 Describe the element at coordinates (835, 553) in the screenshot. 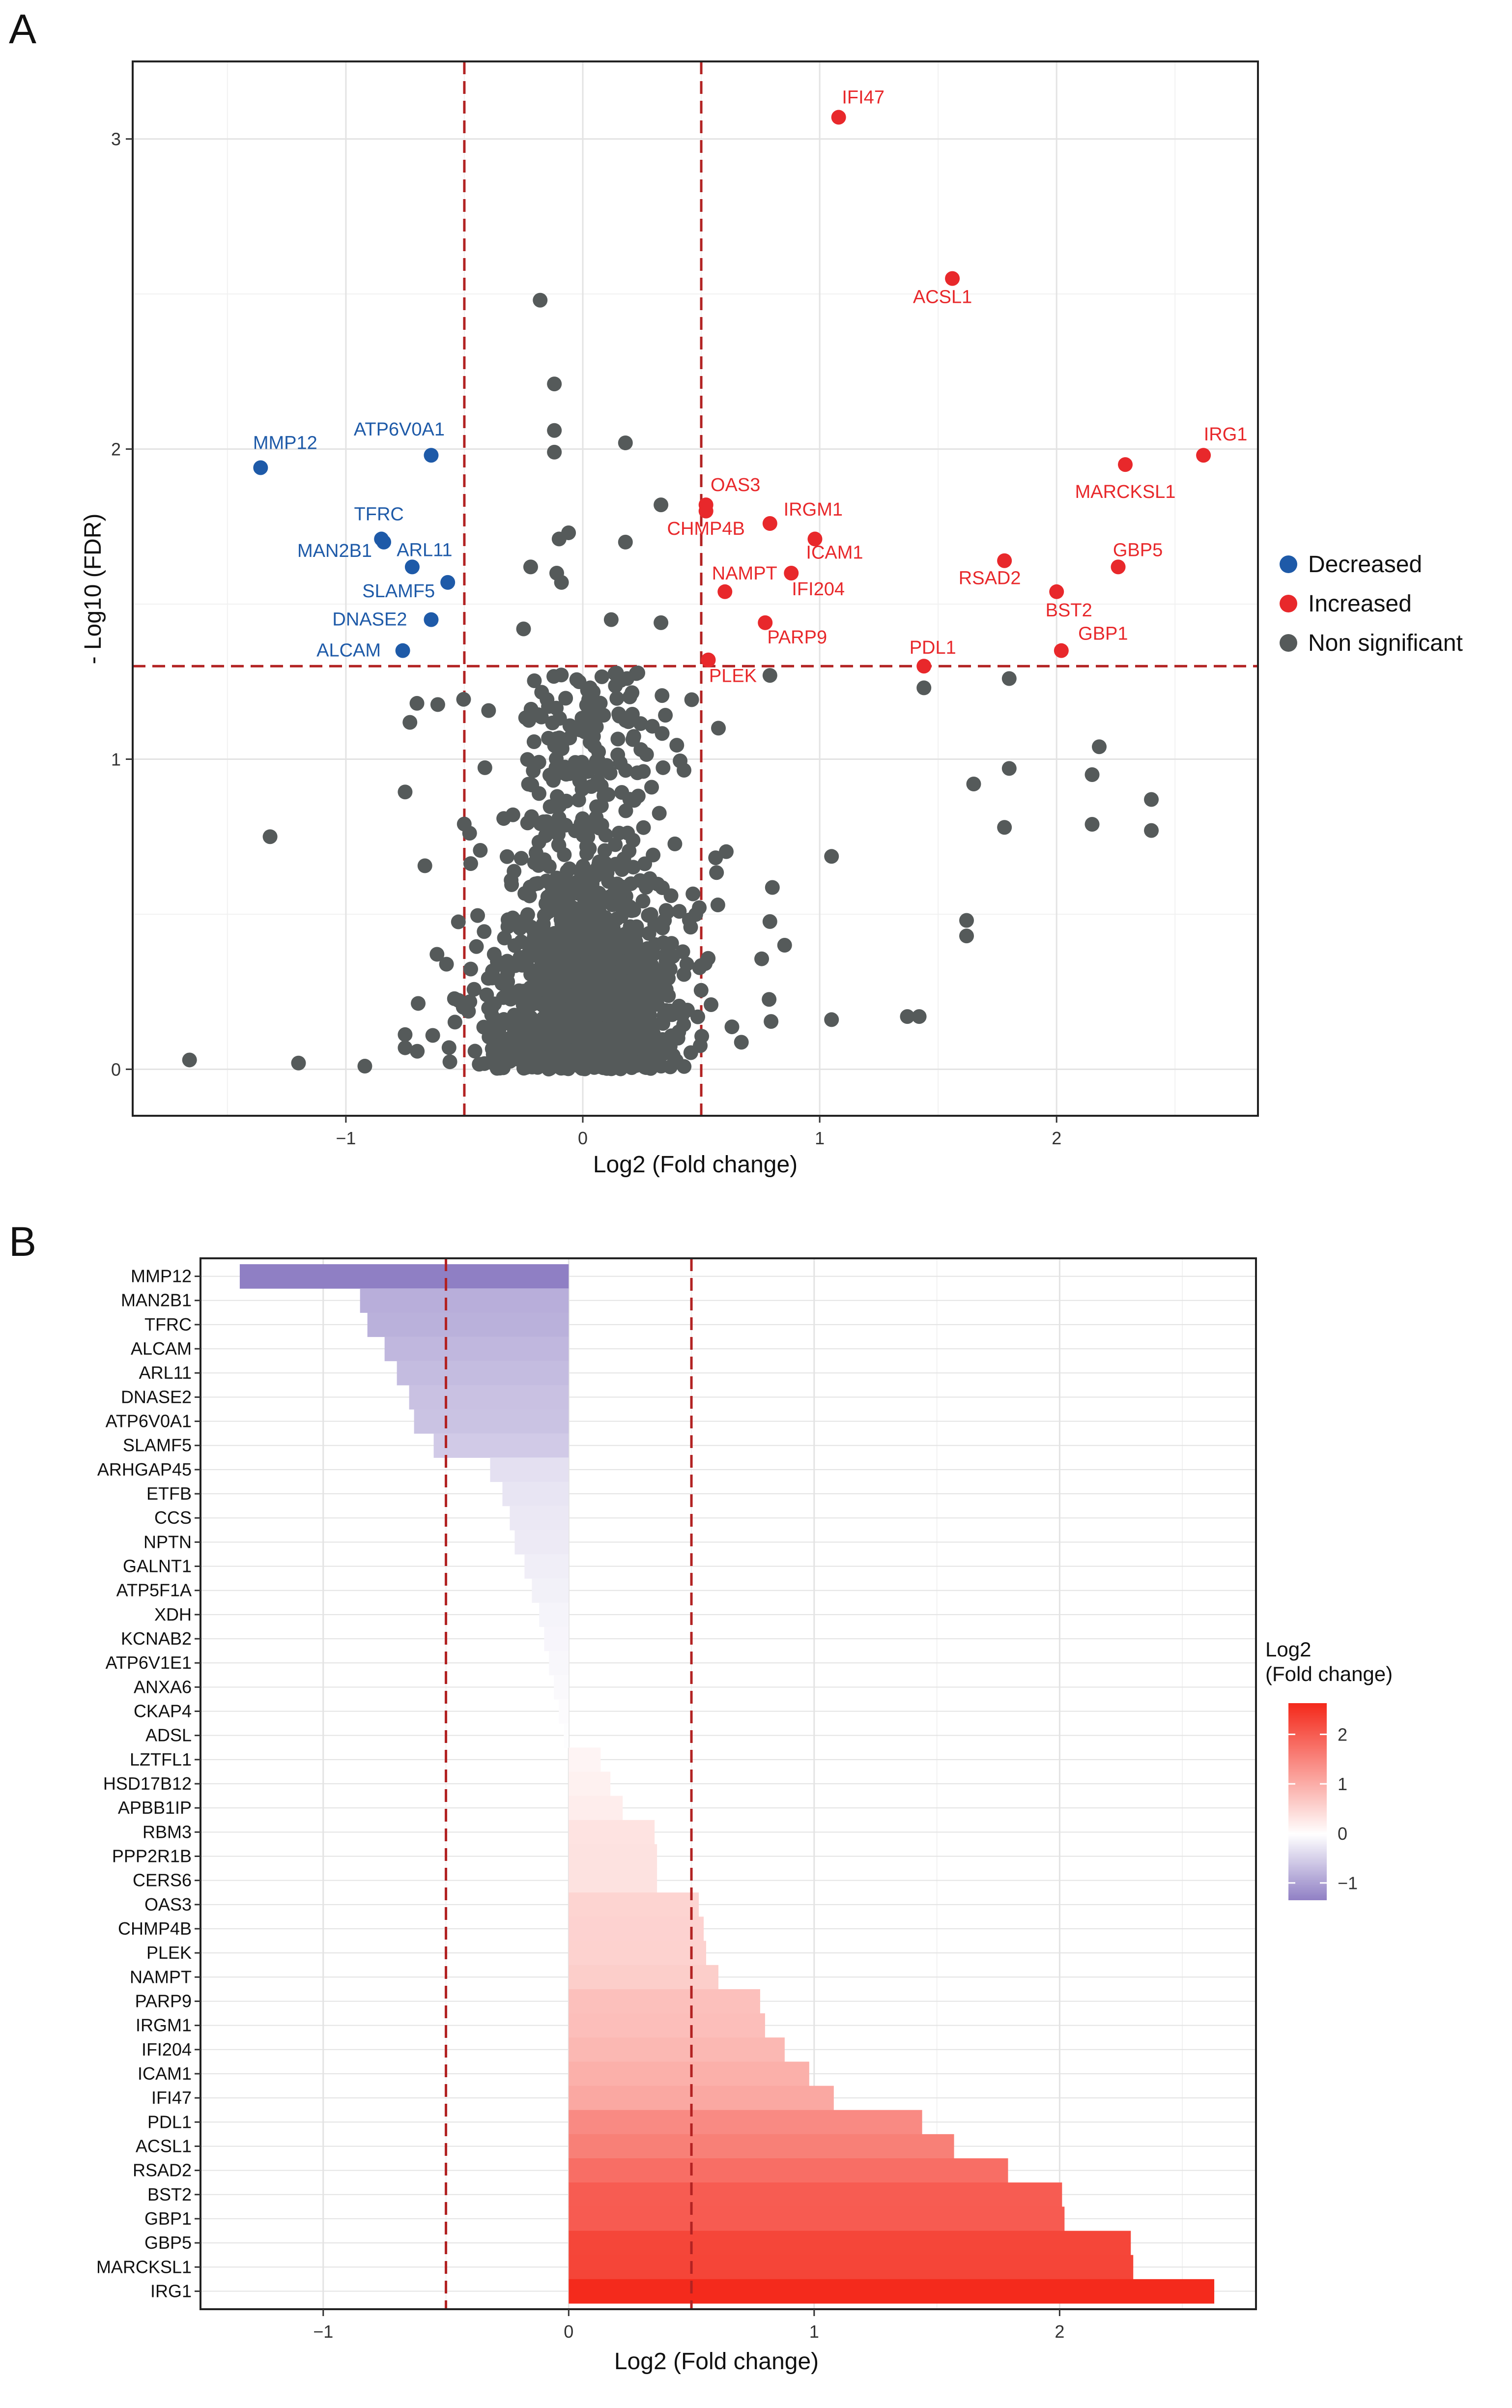

I see `gene-label-increased: ICAM1` at that location.